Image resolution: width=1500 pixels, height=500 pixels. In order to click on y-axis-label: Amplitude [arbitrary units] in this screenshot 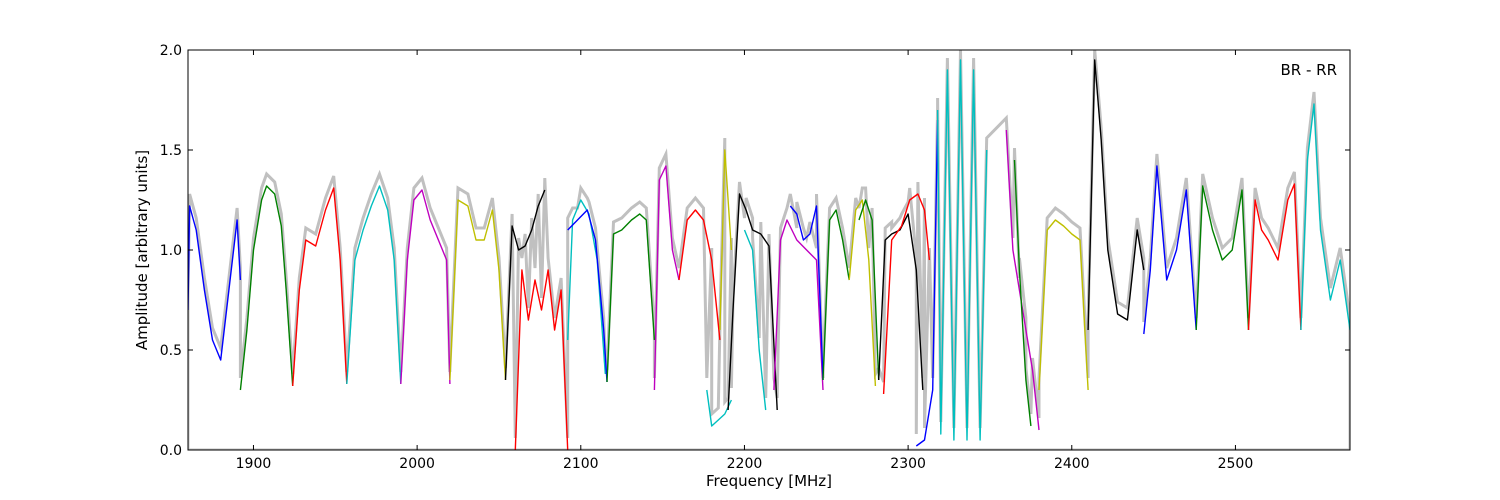, I will do `click(142, 250)`.